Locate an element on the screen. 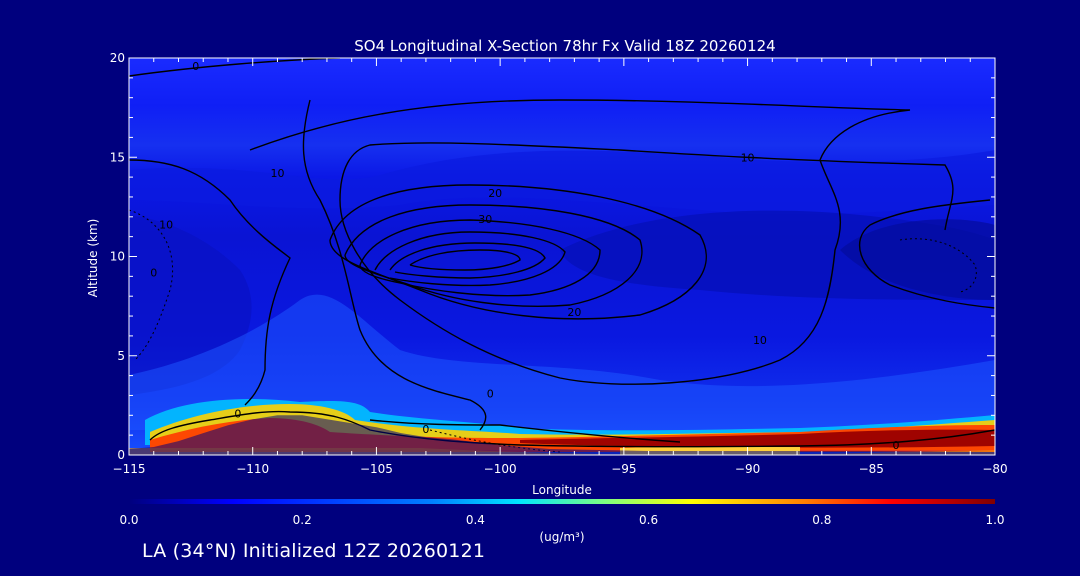 The width and height of the screenshot is (1080, 576). field-layer-upper is located at coordinates (562, 182).